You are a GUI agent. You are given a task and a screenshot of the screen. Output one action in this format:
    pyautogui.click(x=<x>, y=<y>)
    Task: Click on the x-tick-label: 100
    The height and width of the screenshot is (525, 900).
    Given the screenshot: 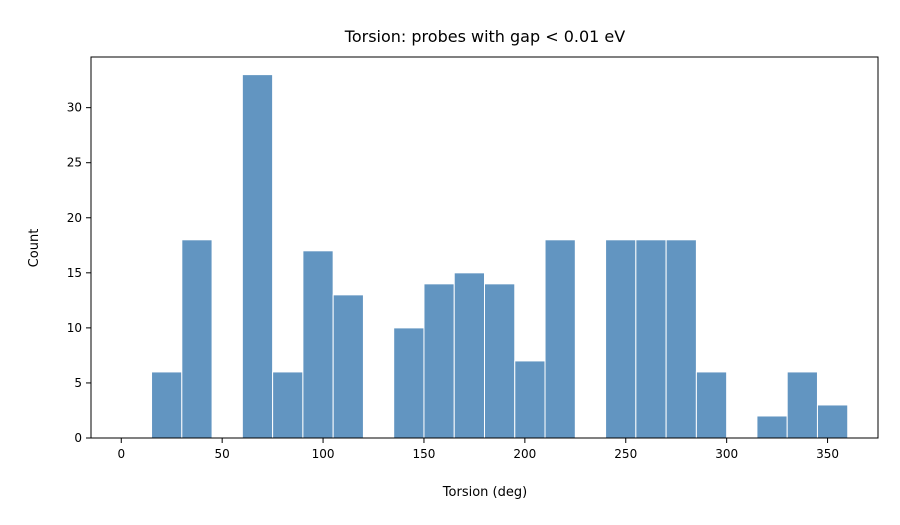 What is the action you would take?
    pyautogui.click(x=323, y=454)
    